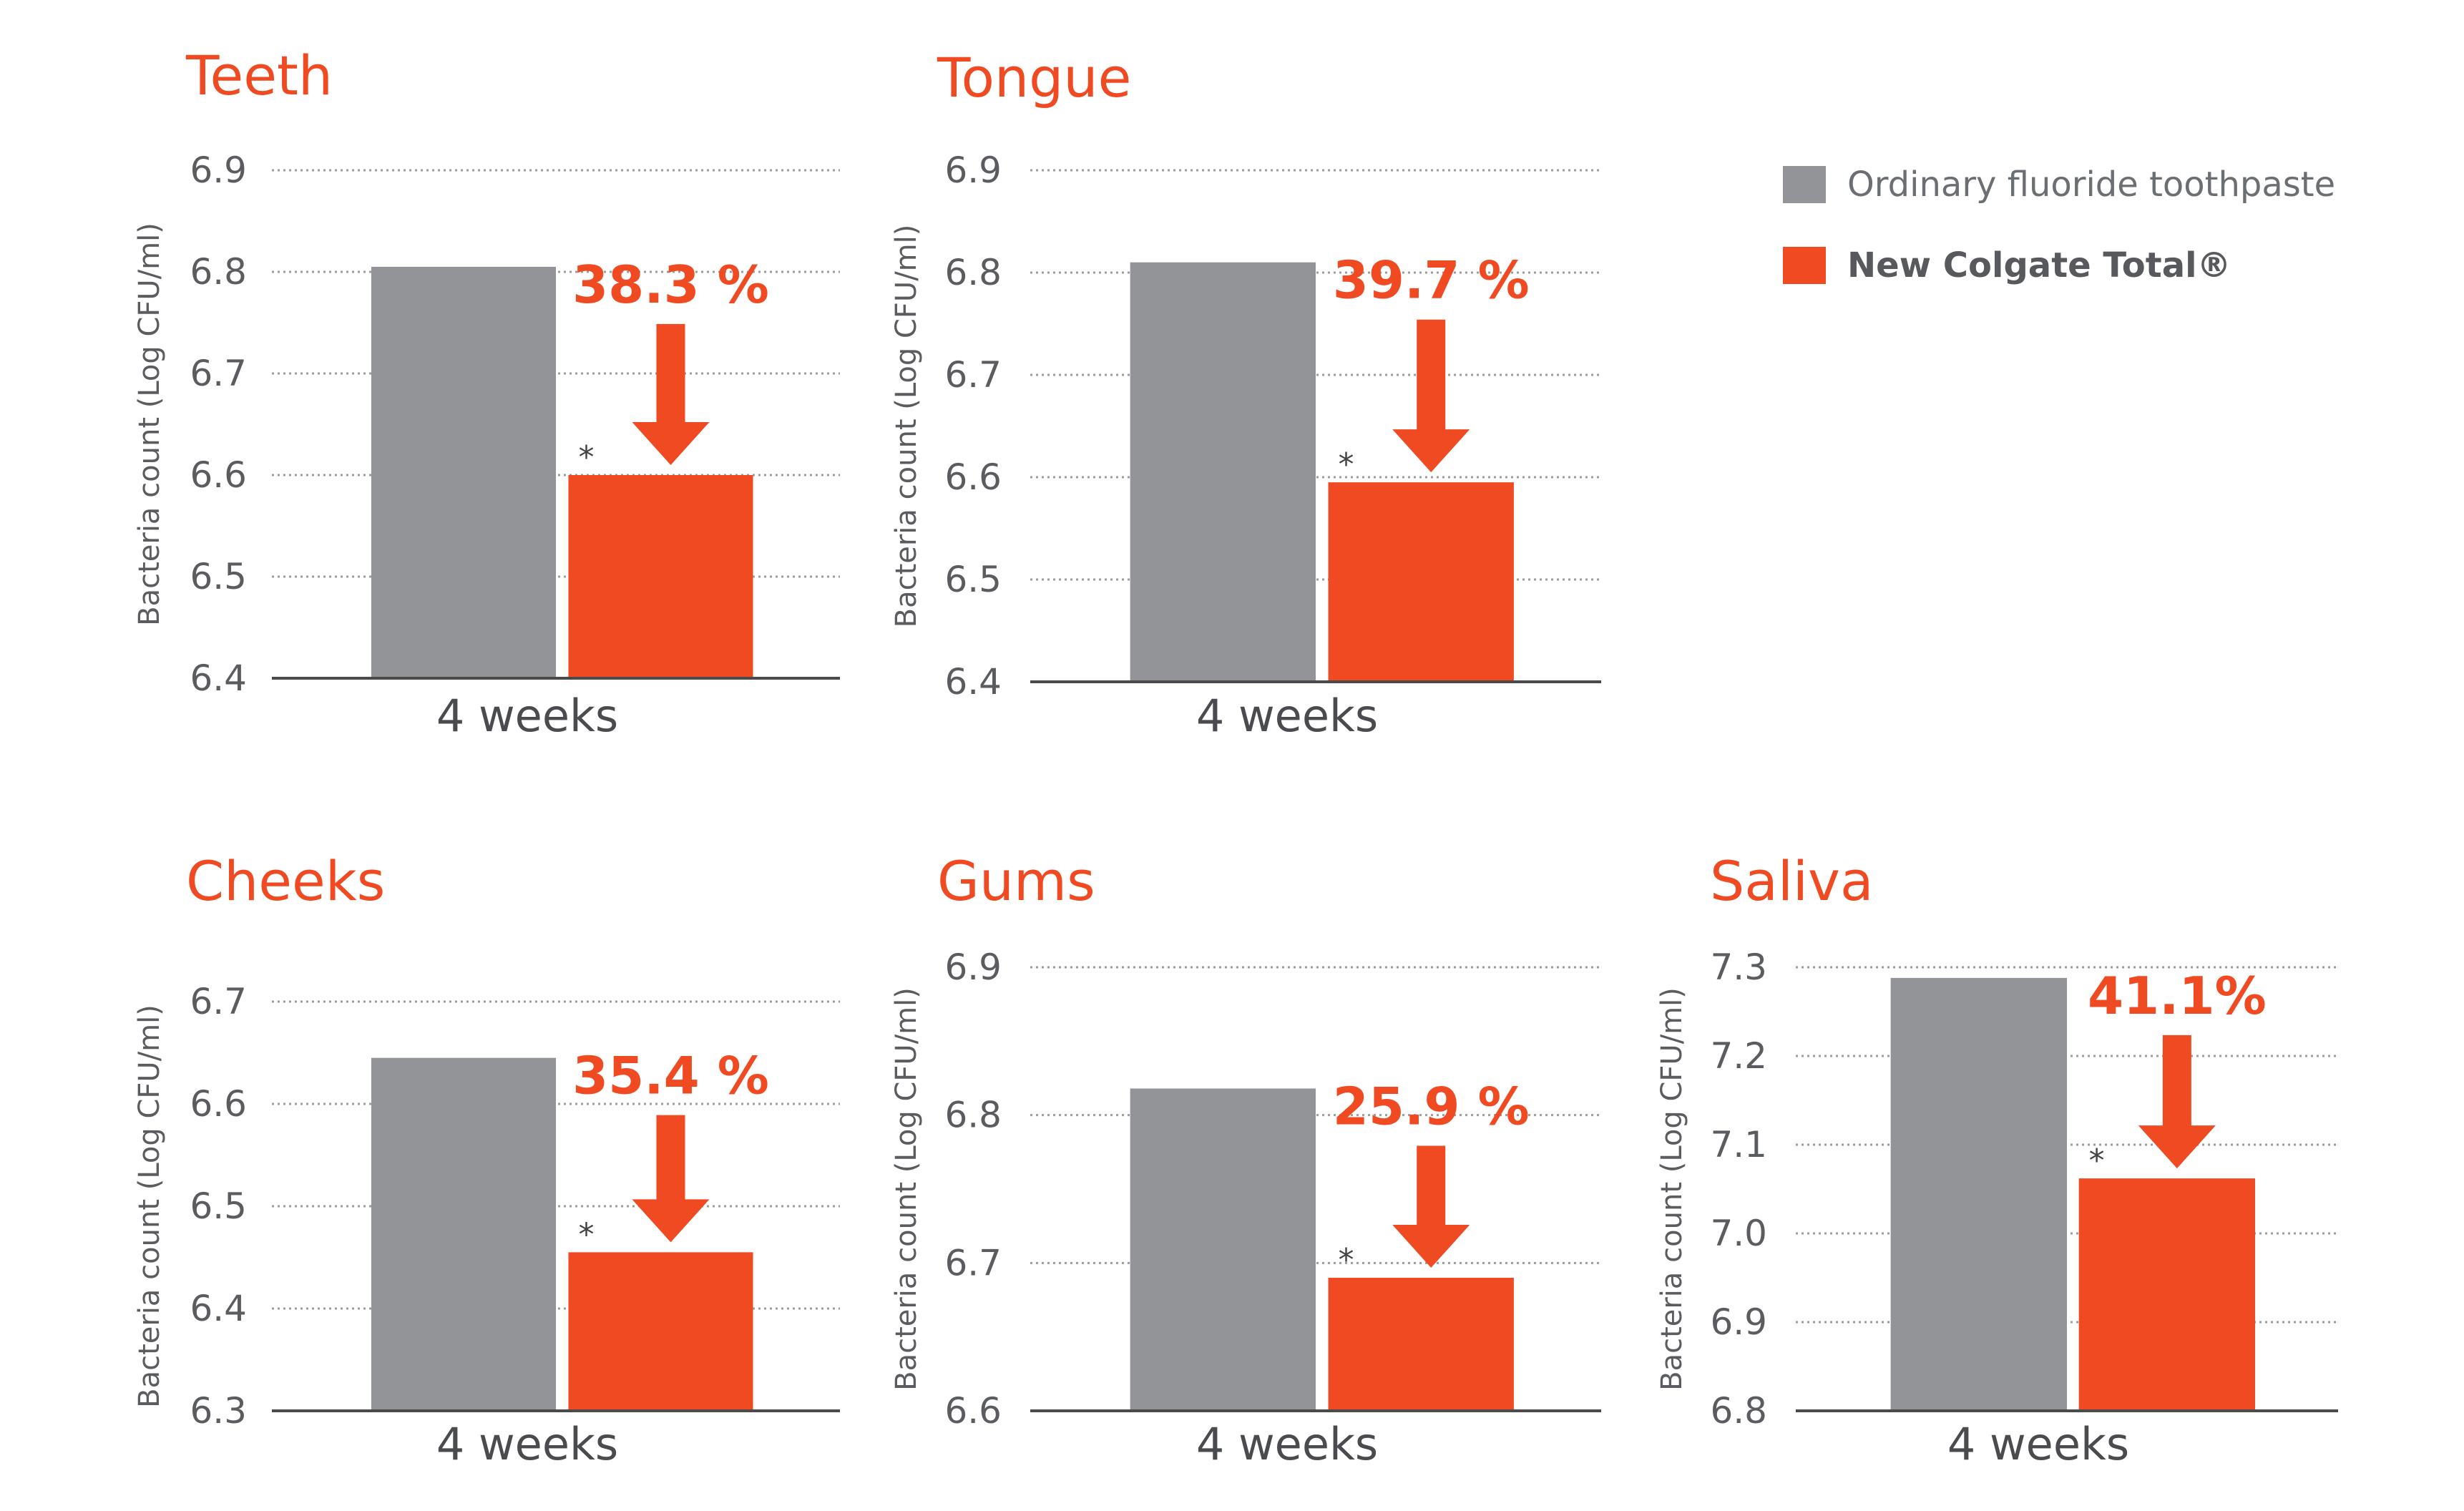 Image resolution: width=2464 pixels, height=1511 pixels. What do you see at coordinates (973, 1262) in the screenshot?
I see `gums-y-tick-label: 6.7` at bounding box center [973, 1262].